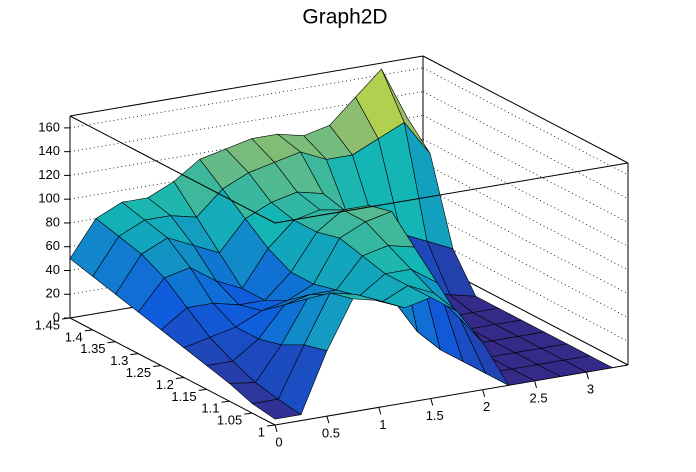  Describe the element at coordinates (382, 424) in the screenshot. I see `x-tick-label: 1` at that location.